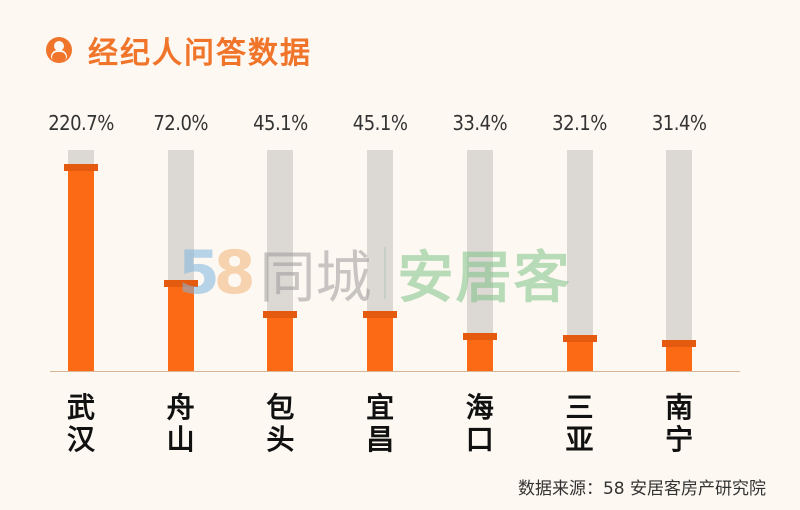 Image resolution: width=800 pixels, height=510 pixels. I want to click on watermark-tongcheng: 同城, so click(315, 278).